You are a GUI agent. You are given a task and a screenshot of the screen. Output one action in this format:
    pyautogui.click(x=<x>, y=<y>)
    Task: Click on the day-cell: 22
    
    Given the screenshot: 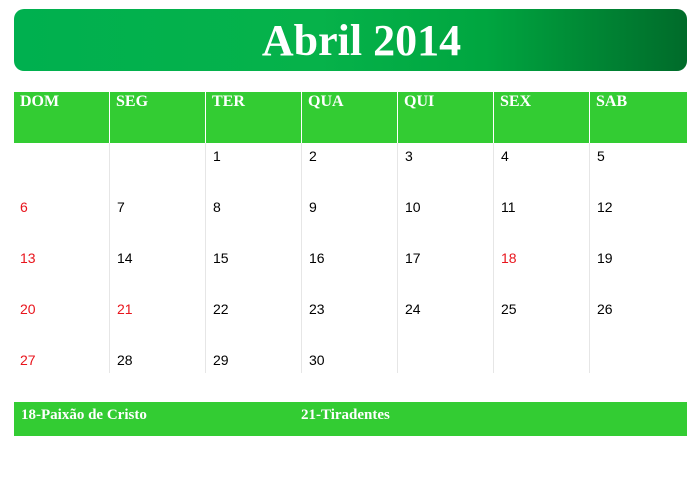 What is the action you would take?
    pyautogui.click(x=221, y=309)
    